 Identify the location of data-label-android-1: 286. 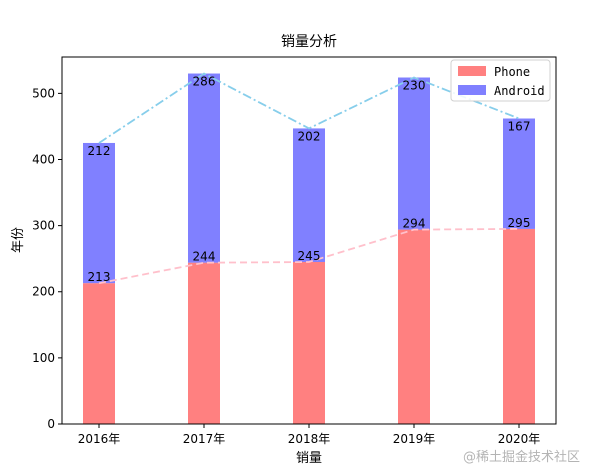
(204, 82).